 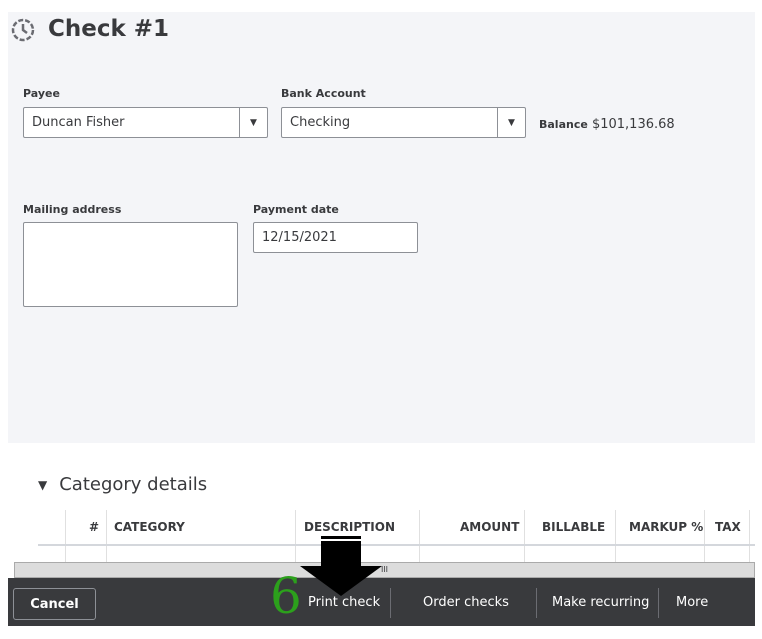 I want to click on col-description: DESCRIPTION, so click(x=350, y=527).